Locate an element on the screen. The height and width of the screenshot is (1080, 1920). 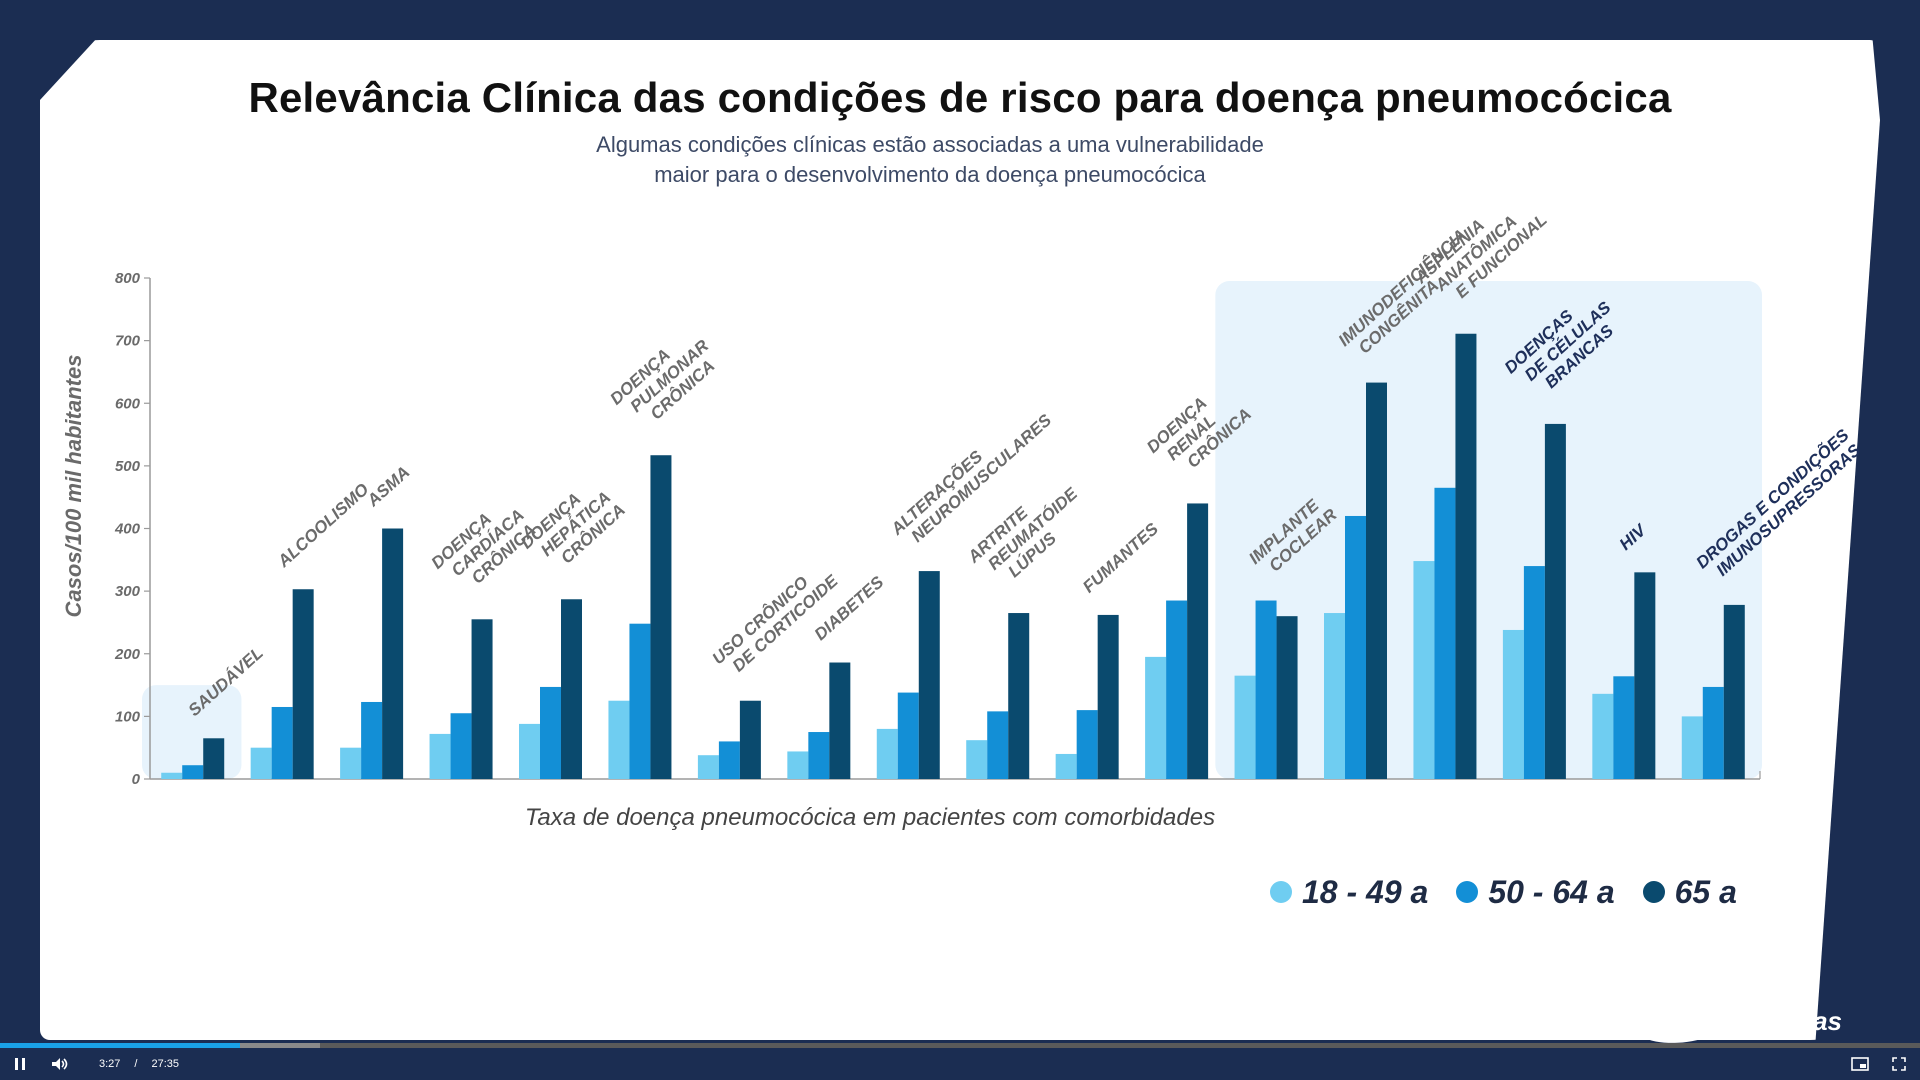
pause-icon is located at coordinates (20, 1064).